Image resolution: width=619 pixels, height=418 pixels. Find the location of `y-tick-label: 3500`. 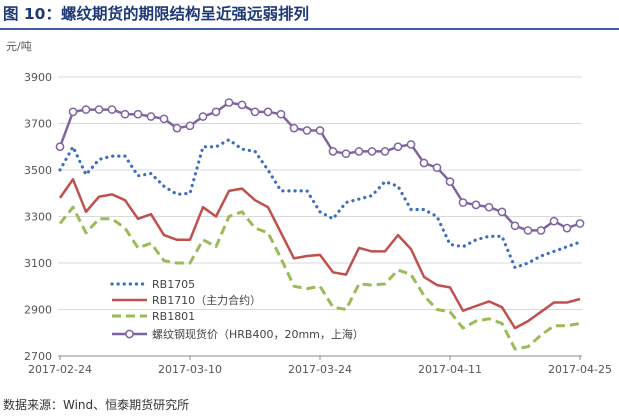

y-tick-label: 3500 is located at coordinates (38, 170).